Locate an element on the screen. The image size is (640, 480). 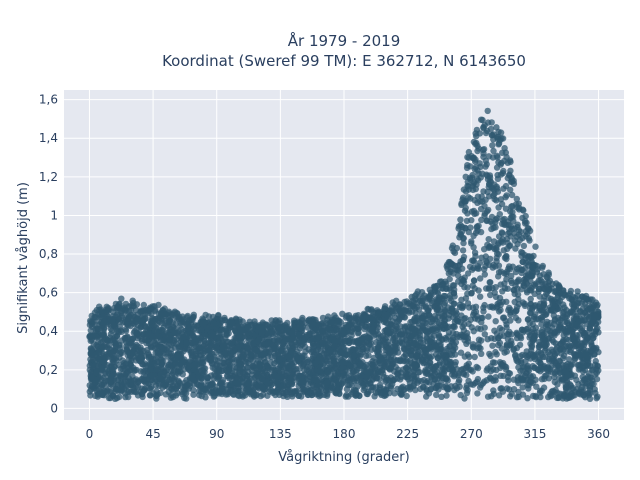
chart-title-line1: År 1979 - 2019 is located at coordinates (344, 40).